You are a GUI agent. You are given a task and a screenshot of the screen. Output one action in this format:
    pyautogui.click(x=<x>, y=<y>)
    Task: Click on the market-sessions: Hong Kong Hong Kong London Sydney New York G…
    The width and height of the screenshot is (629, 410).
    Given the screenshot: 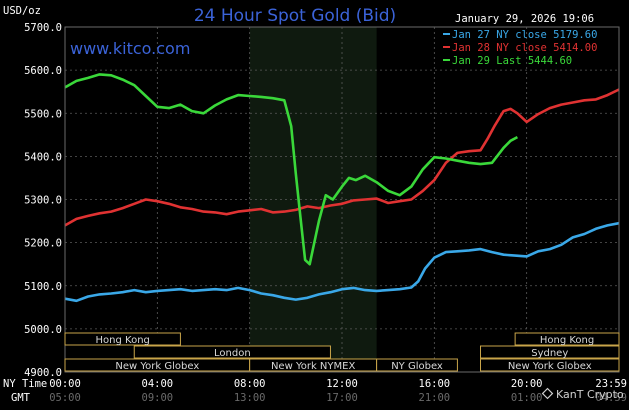 What is the action you would take?
    pyautogui.click(x=342, y=352)
    